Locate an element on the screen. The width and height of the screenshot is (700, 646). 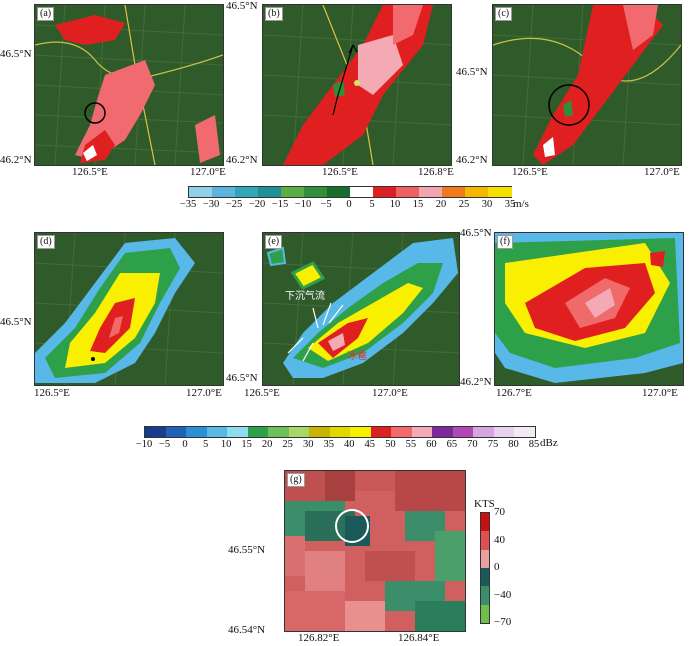
colorbar-tick-label: 60 is located at coordinates (431, 444).